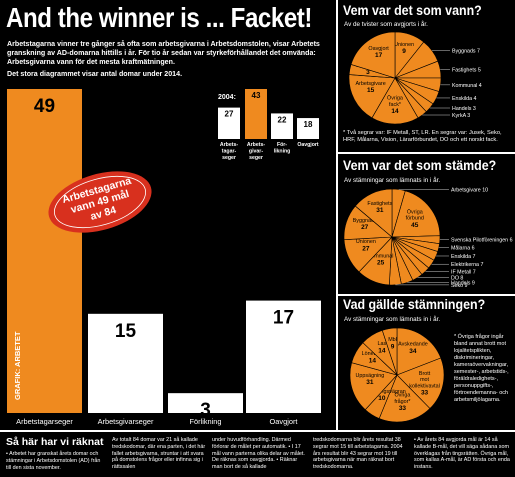 The width and height of the screenshot is (515, 477). What do you see at coordinates (126, 421) in the screenshot?
I see `main-bar-label: Arbetsgivarseger` at bounding box center [126, 421].